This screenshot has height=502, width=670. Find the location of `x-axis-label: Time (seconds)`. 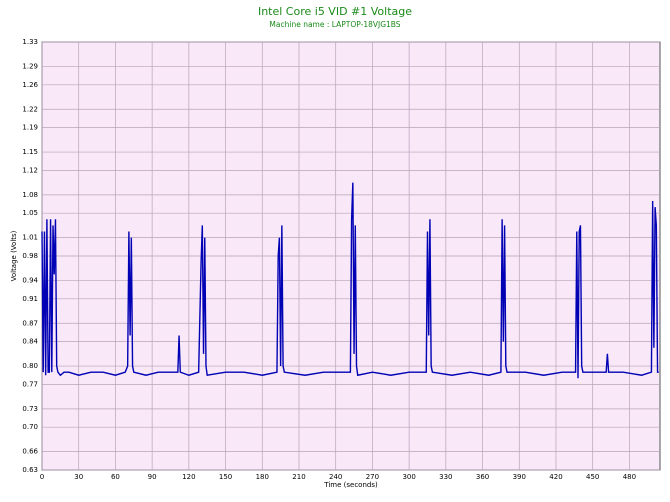

x-axis-label: Time (seconds) is located at coordinates (350, 485).